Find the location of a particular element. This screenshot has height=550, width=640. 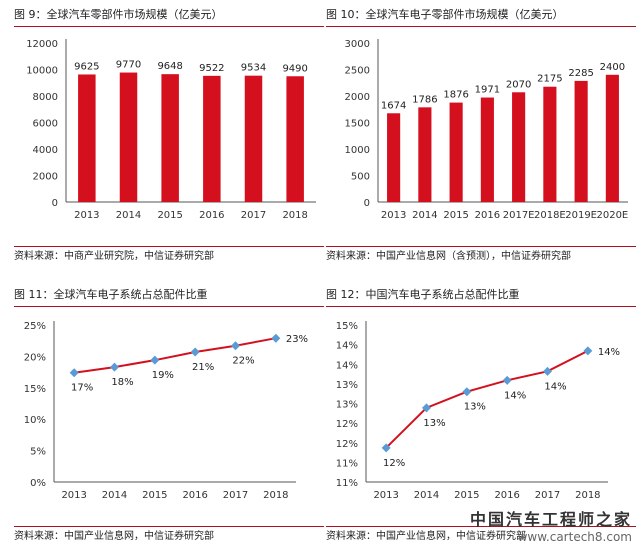

y-tick-label: 12000 is located at coordinates (42, 44).